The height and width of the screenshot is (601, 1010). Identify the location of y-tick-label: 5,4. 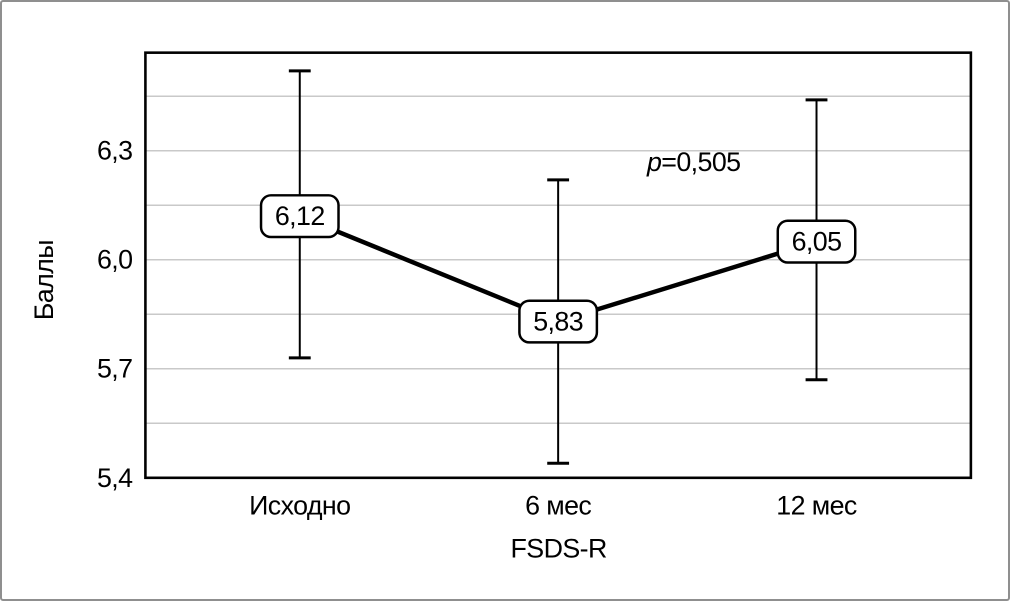
(115, 478).